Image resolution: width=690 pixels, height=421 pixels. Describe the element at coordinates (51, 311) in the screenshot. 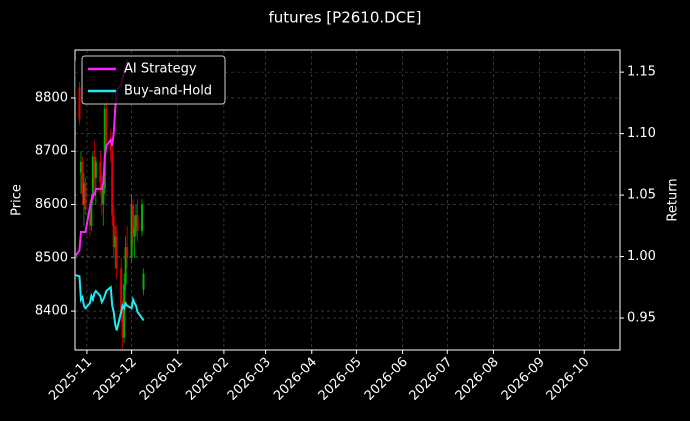

I see `y-tick-label: 8400` at that location.